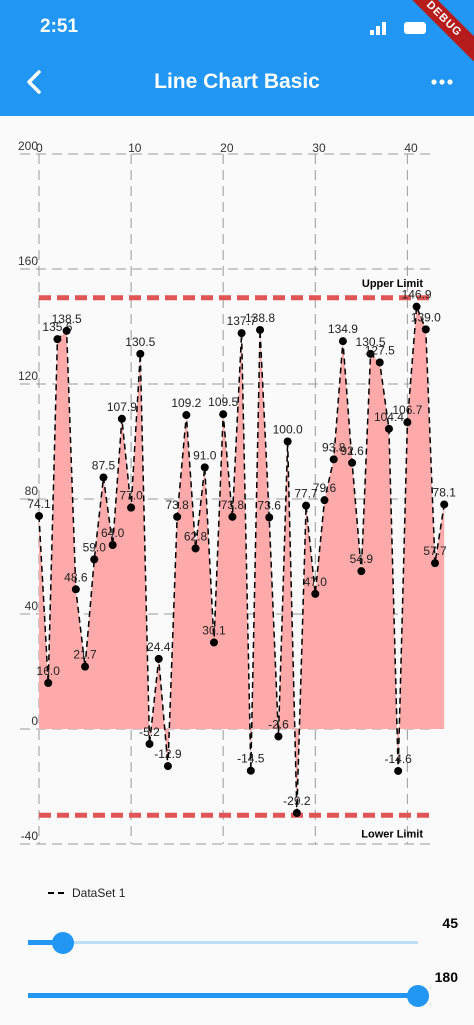 The image size is (474, 1025). Describe the element at coordinates (99, 893) in the screenshot. I see `legend-label: DataSet 1` at that location.